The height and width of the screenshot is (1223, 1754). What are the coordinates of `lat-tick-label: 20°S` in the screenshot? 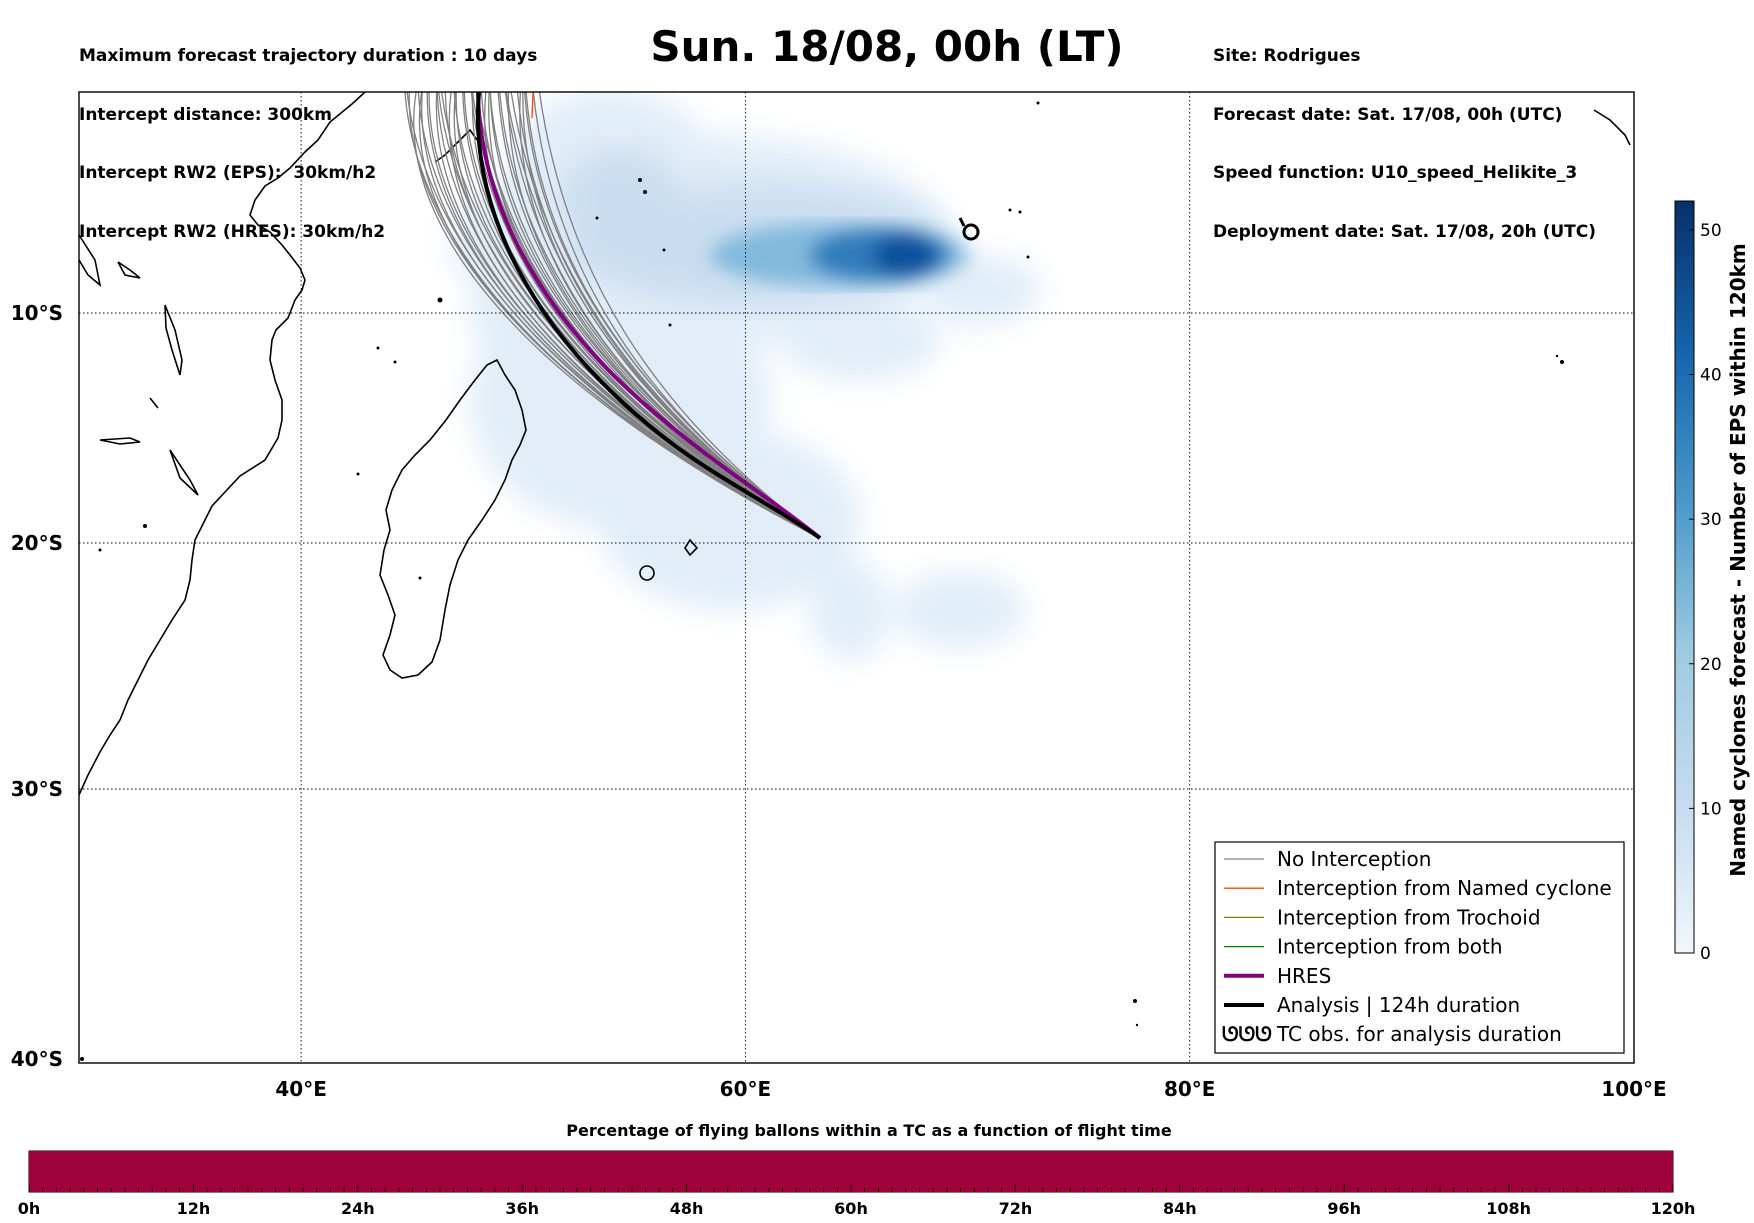 It's located at (37, 543).